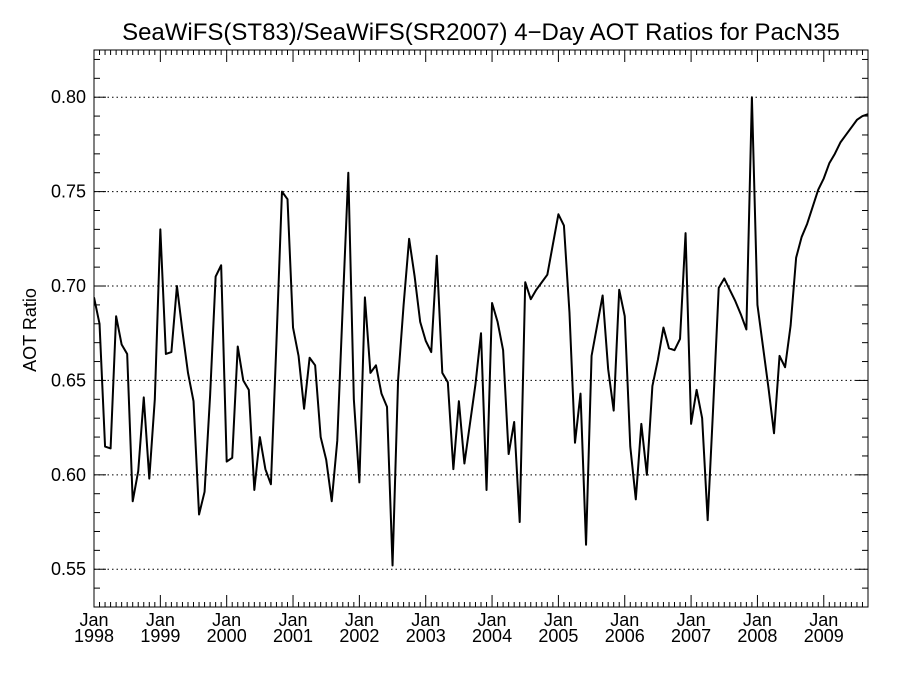 The height and width of the screenshot is (675, 900). Describe the element at coordinates (757, 636) in the screenshot. I see `x-tick-year-label: 2008` at that location.